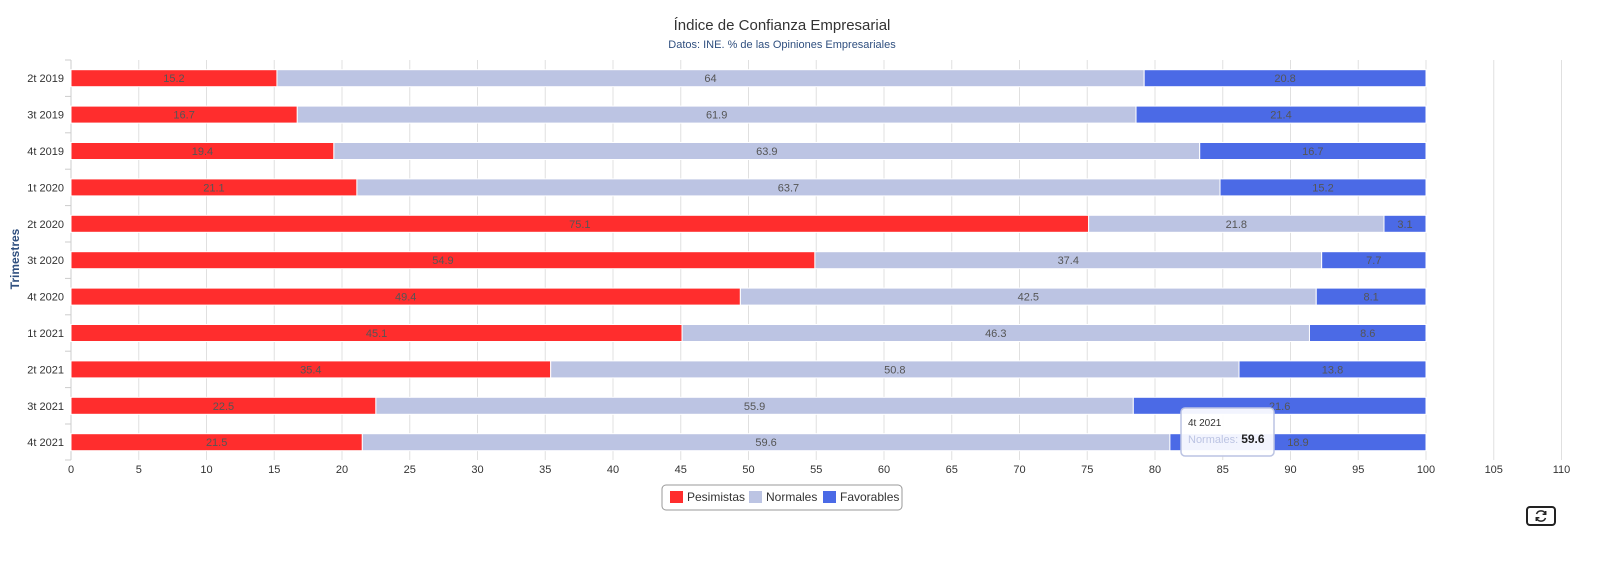  I want to click on legend-box, so click(782, 497).